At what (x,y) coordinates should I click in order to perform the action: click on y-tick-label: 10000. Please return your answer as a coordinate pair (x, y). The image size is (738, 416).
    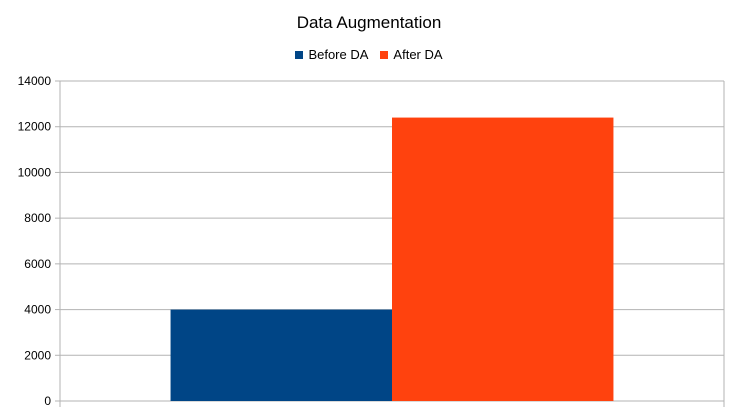
    Looking at the image, I should click on (35, 172).